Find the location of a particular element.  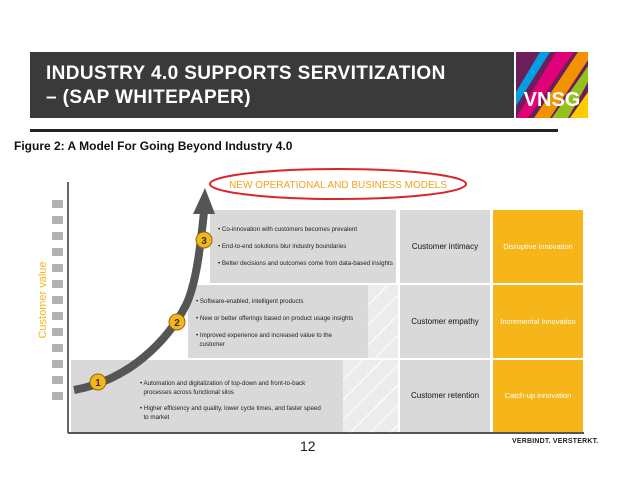

axis-label-customer-value: Customer value is located at coordinates (43, 299).